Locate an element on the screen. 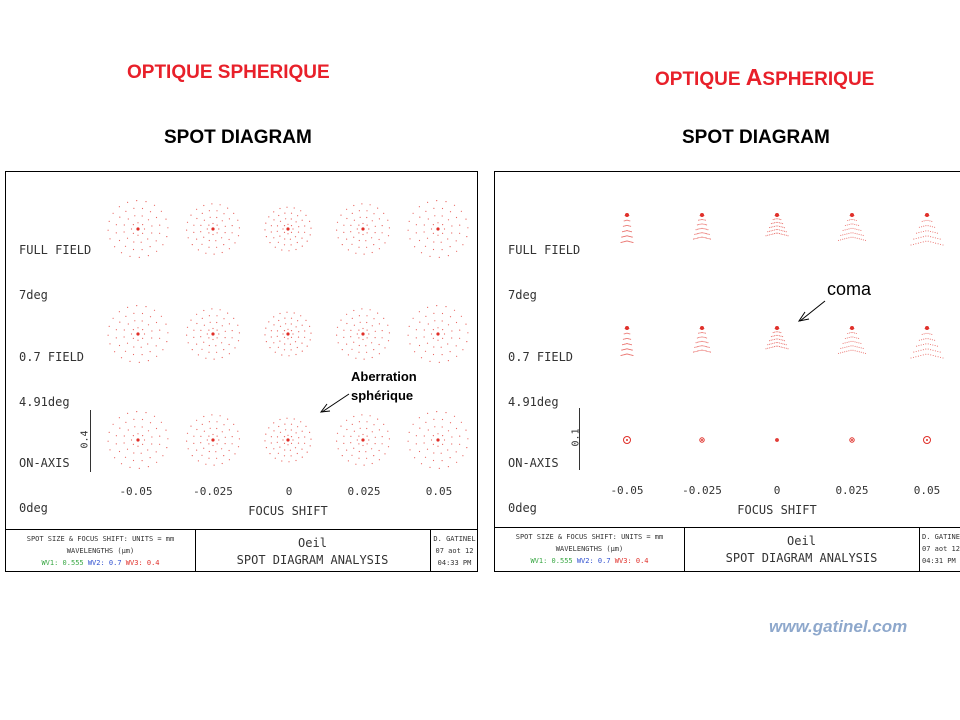  title-aspherique-initial: A is located at coordinates (754, 77).